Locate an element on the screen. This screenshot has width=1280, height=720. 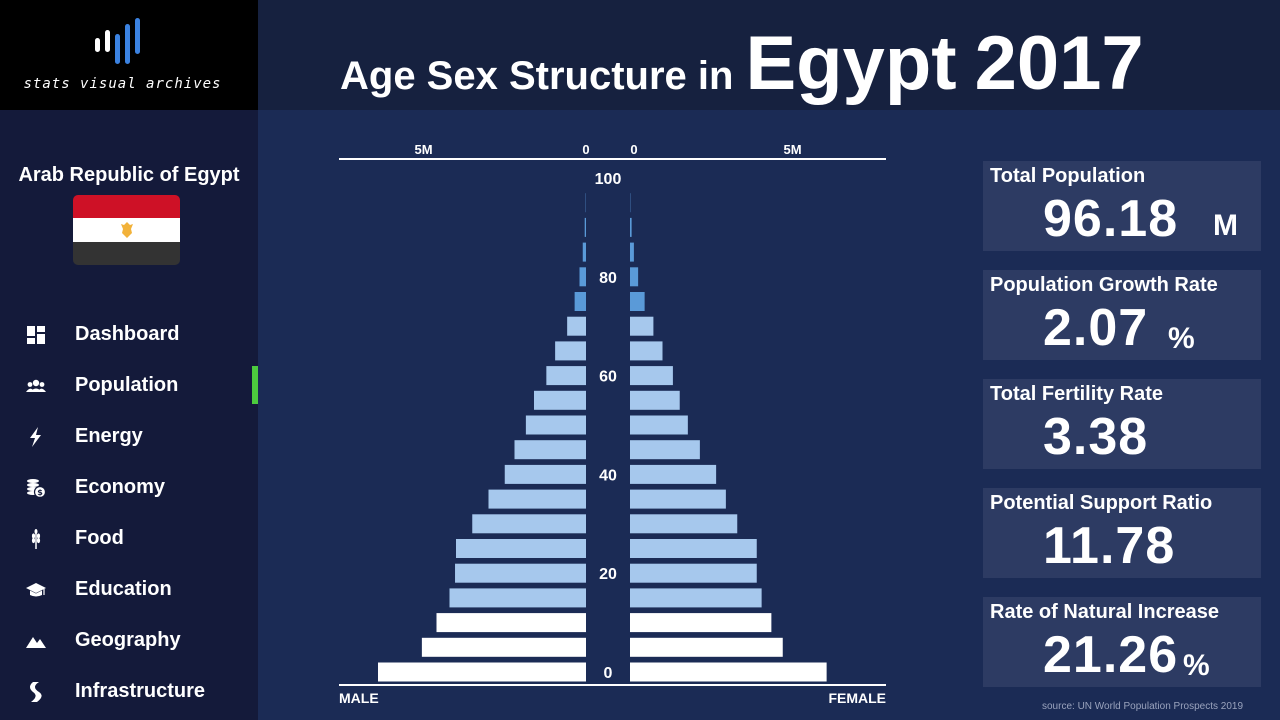
flag-stripe-red is located at coordinates (126, 207).